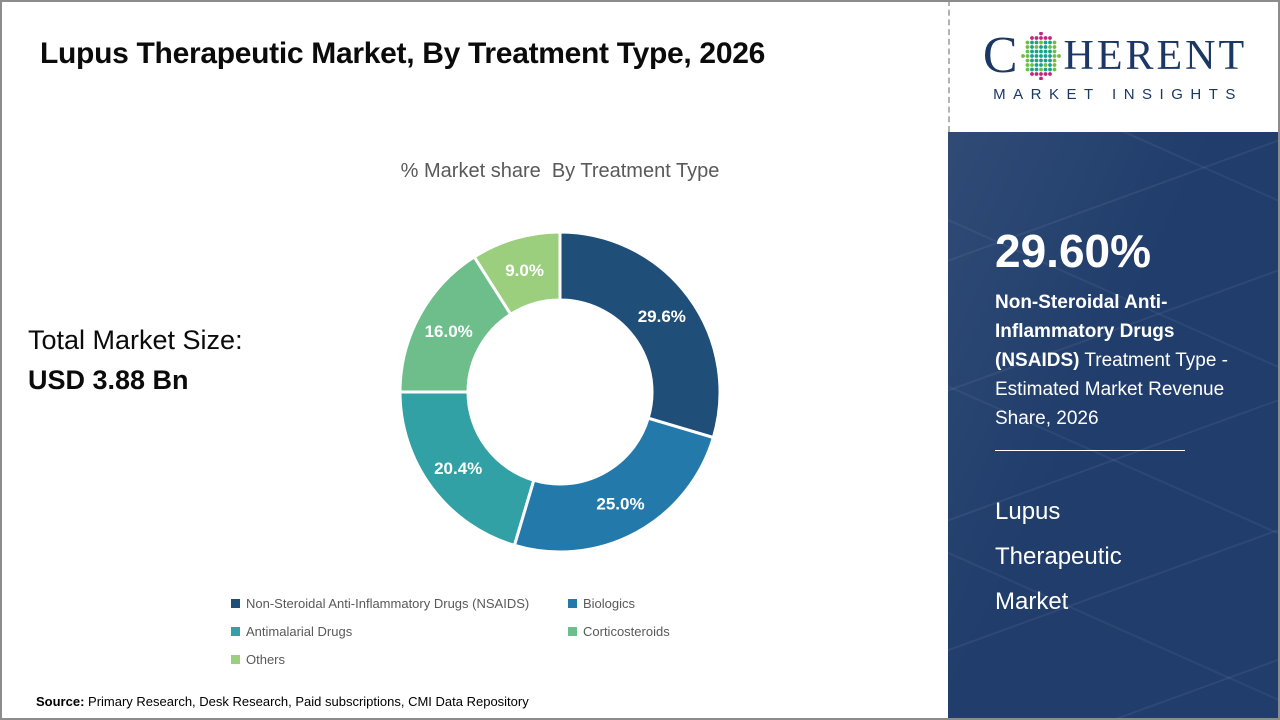 The height and width of the screenshot is (720, 1280). Describe the element at coordinates (560, 171) in the screenshot. I see `chart-title: % Market share By Treatment Type` at that location.